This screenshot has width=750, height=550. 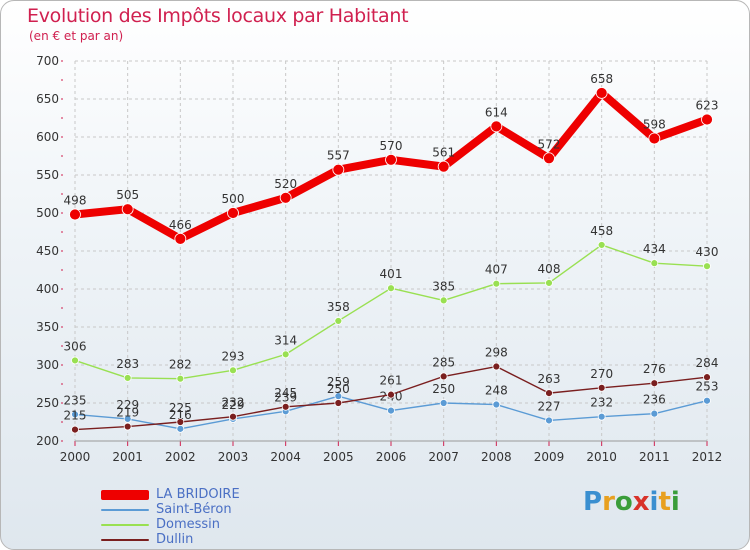 I want to click on data-label-la-bridoire: 466, so click(x=180, y=225).